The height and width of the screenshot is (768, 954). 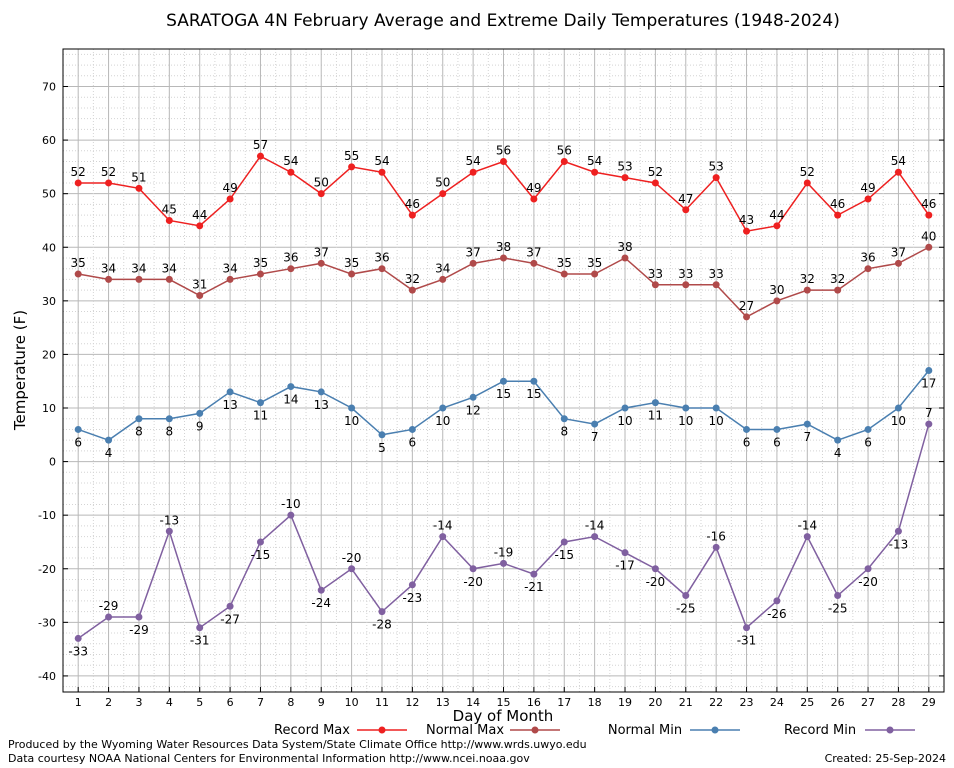 What do you see at coordinates (139, 630) in the screenshot?
I see `data-label: -29` at bounding box center [139, 630].